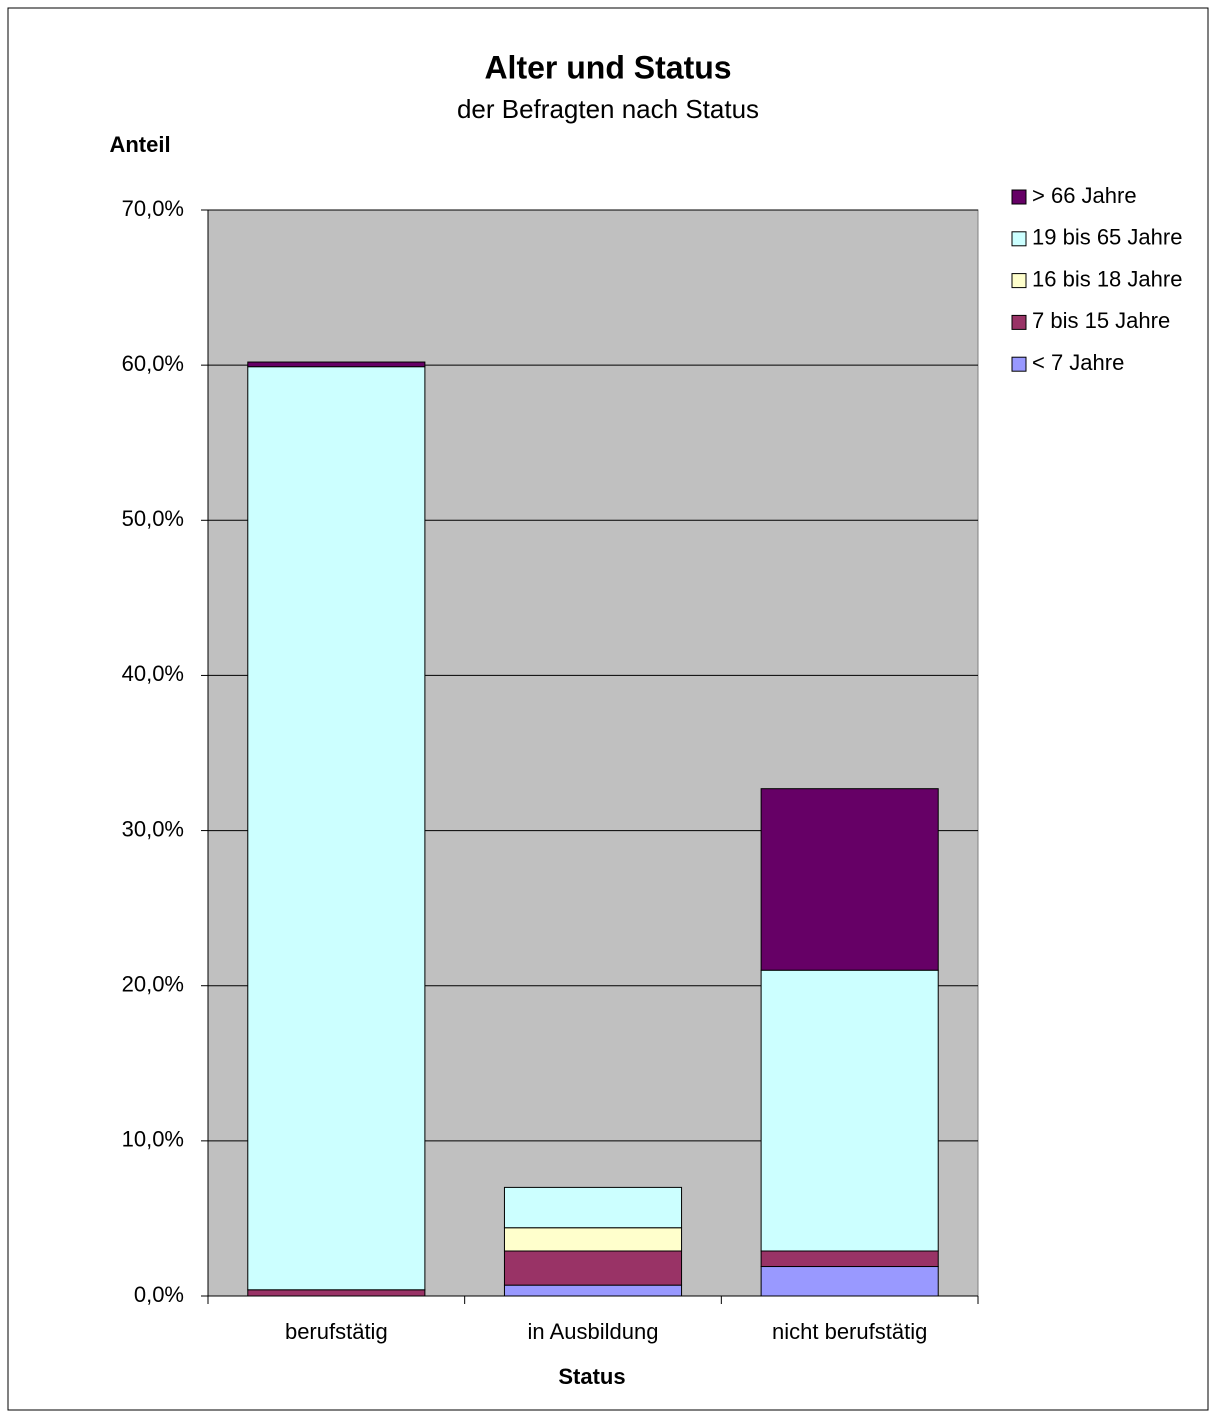 This screenshot has height=1423, width=1216. What do you see at coordinates (593, 1331) in the screenshot?
I see `x-tick-label: in Ausbildung` at bounding box center [593, 1331].